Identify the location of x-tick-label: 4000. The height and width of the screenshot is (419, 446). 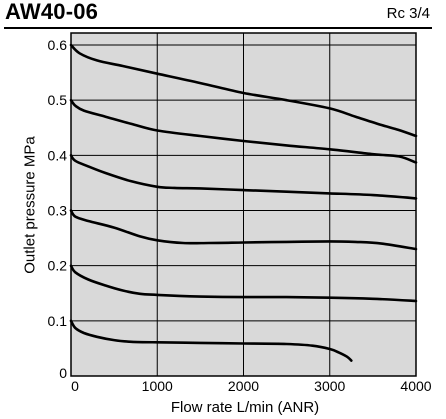
(415, 386).